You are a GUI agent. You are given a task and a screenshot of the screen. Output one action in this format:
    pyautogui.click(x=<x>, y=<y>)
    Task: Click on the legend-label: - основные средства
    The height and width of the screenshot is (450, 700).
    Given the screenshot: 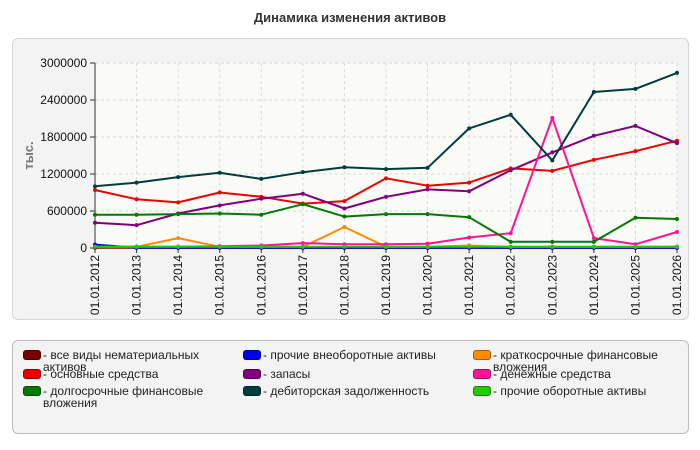 What is the action you would take?
    pyautogui.click(x=101, y=374)
    